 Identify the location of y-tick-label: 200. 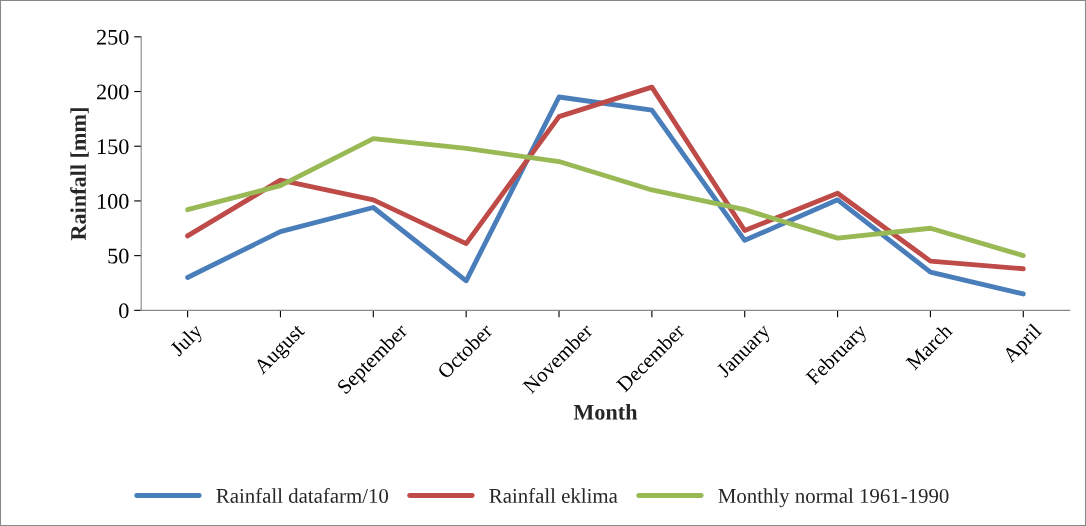
(113, 92).